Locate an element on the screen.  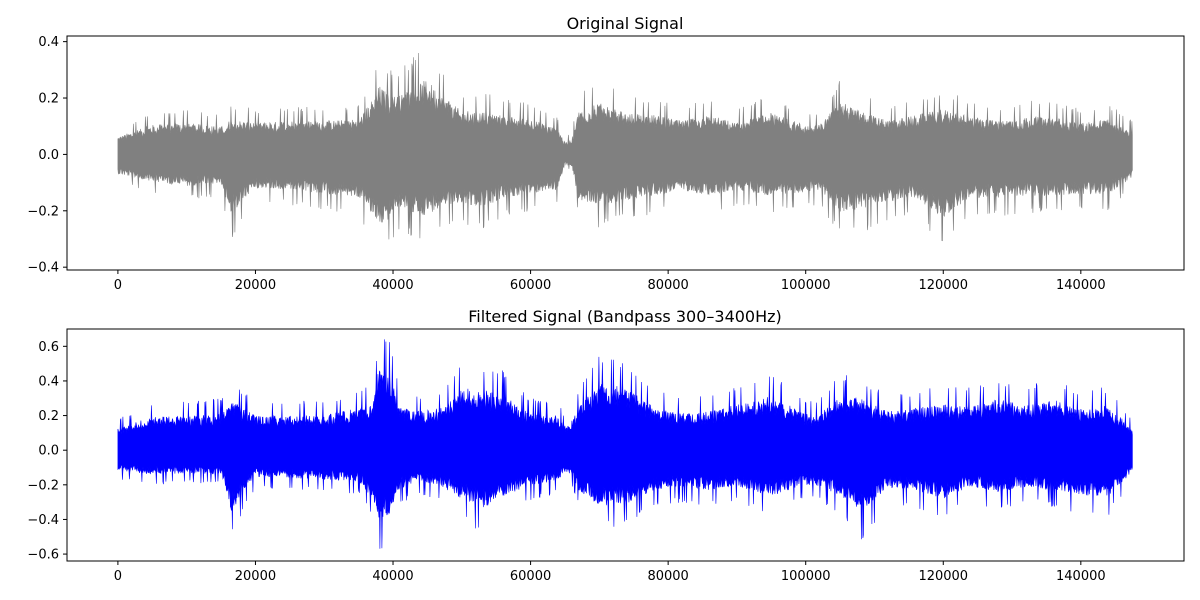
y-tick-label-original: 0.0 is located at coordinates (48, 155).